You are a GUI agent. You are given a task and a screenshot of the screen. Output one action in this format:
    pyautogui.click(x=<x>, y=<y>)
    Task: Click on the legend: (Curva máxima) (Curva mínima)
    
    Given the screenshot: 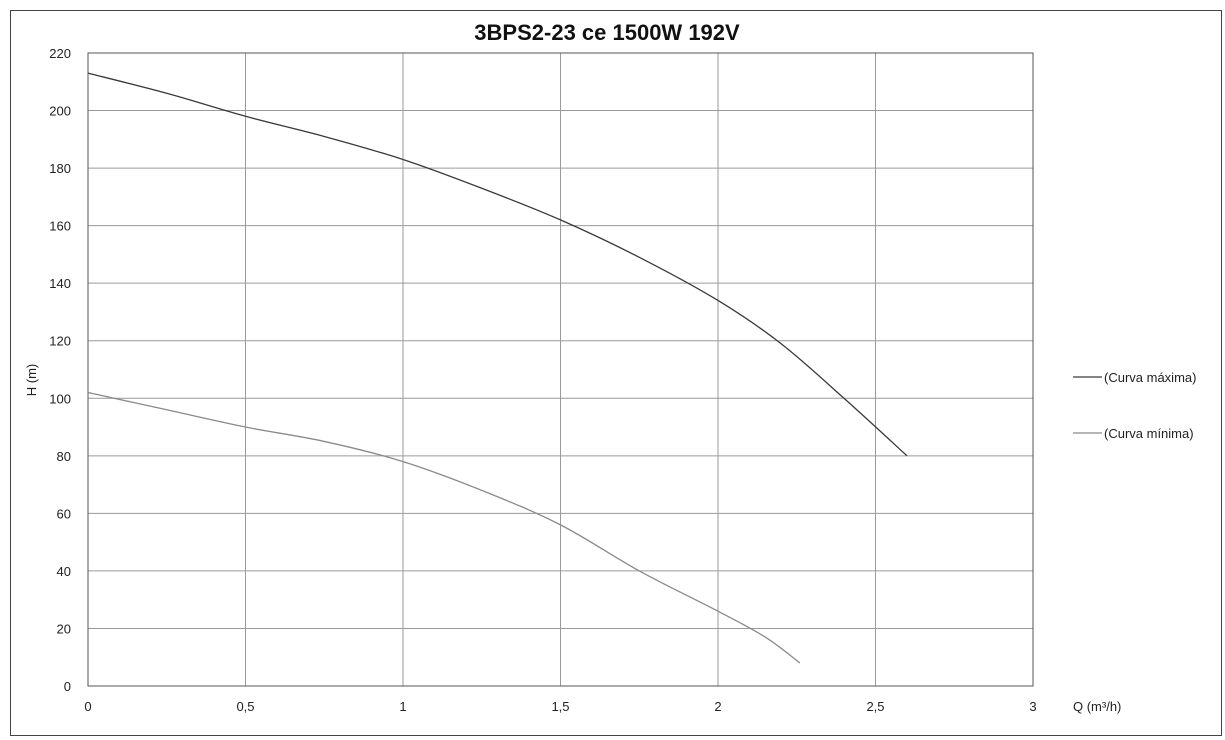 What is the action you would take?
    pyautogui.click(x=1134, y=405)
    